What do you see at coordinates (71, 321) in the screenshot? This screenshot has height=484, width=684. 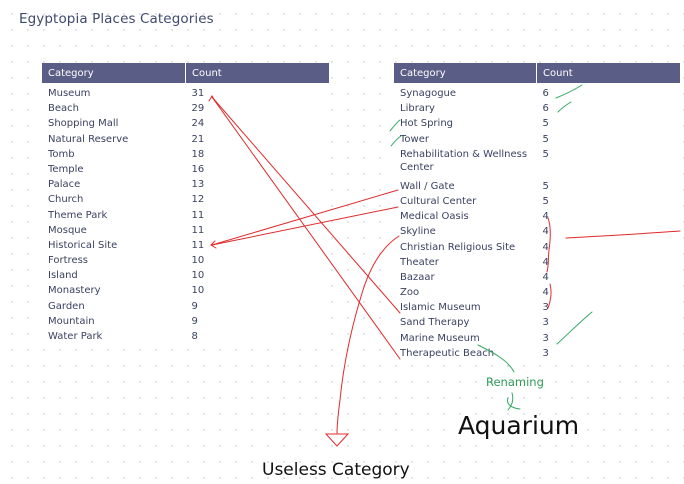 I see `category-cell: Mountain` at bounding box center [71, 321].